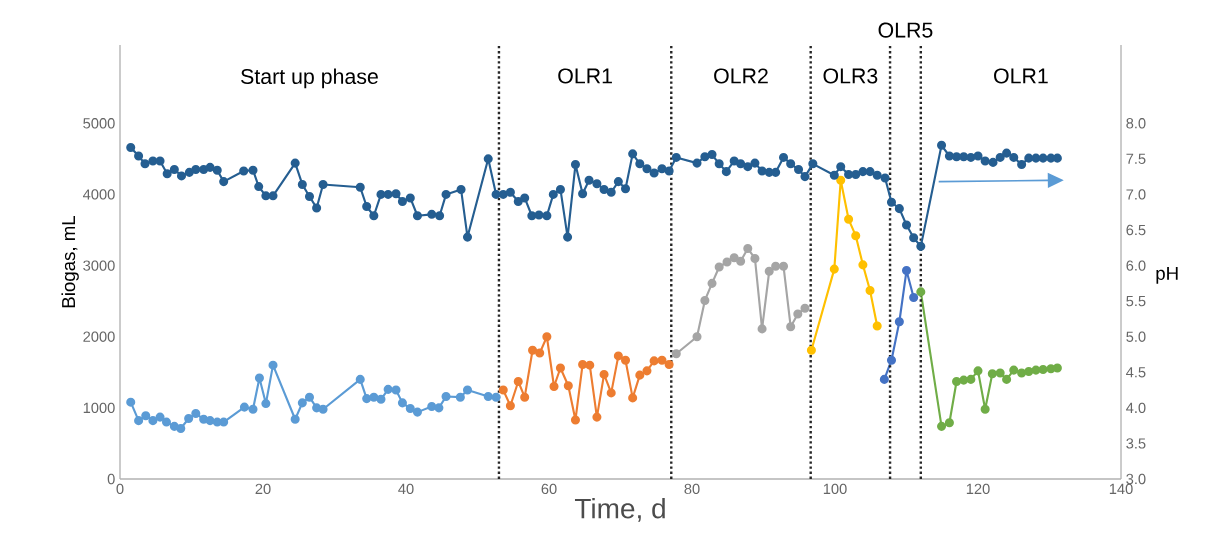  Describe the element at coordinates (1121, 489) in the screenshot. I see `x-tick-label: 140` at that location.